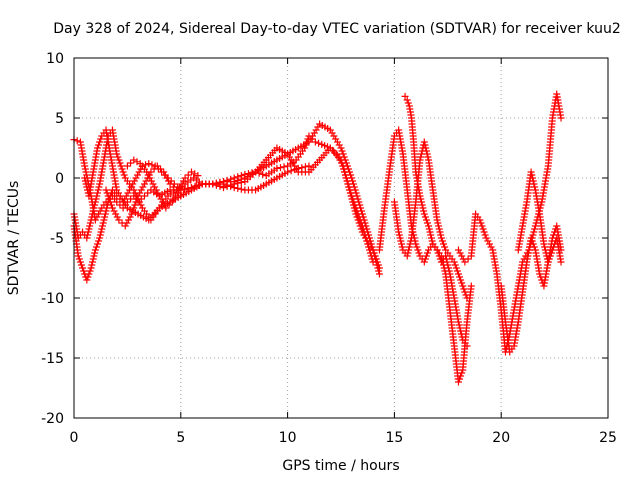  Describe the element at coordinates (52, 299) in the screenshot. I see `y-tick-label: -10` at that location.